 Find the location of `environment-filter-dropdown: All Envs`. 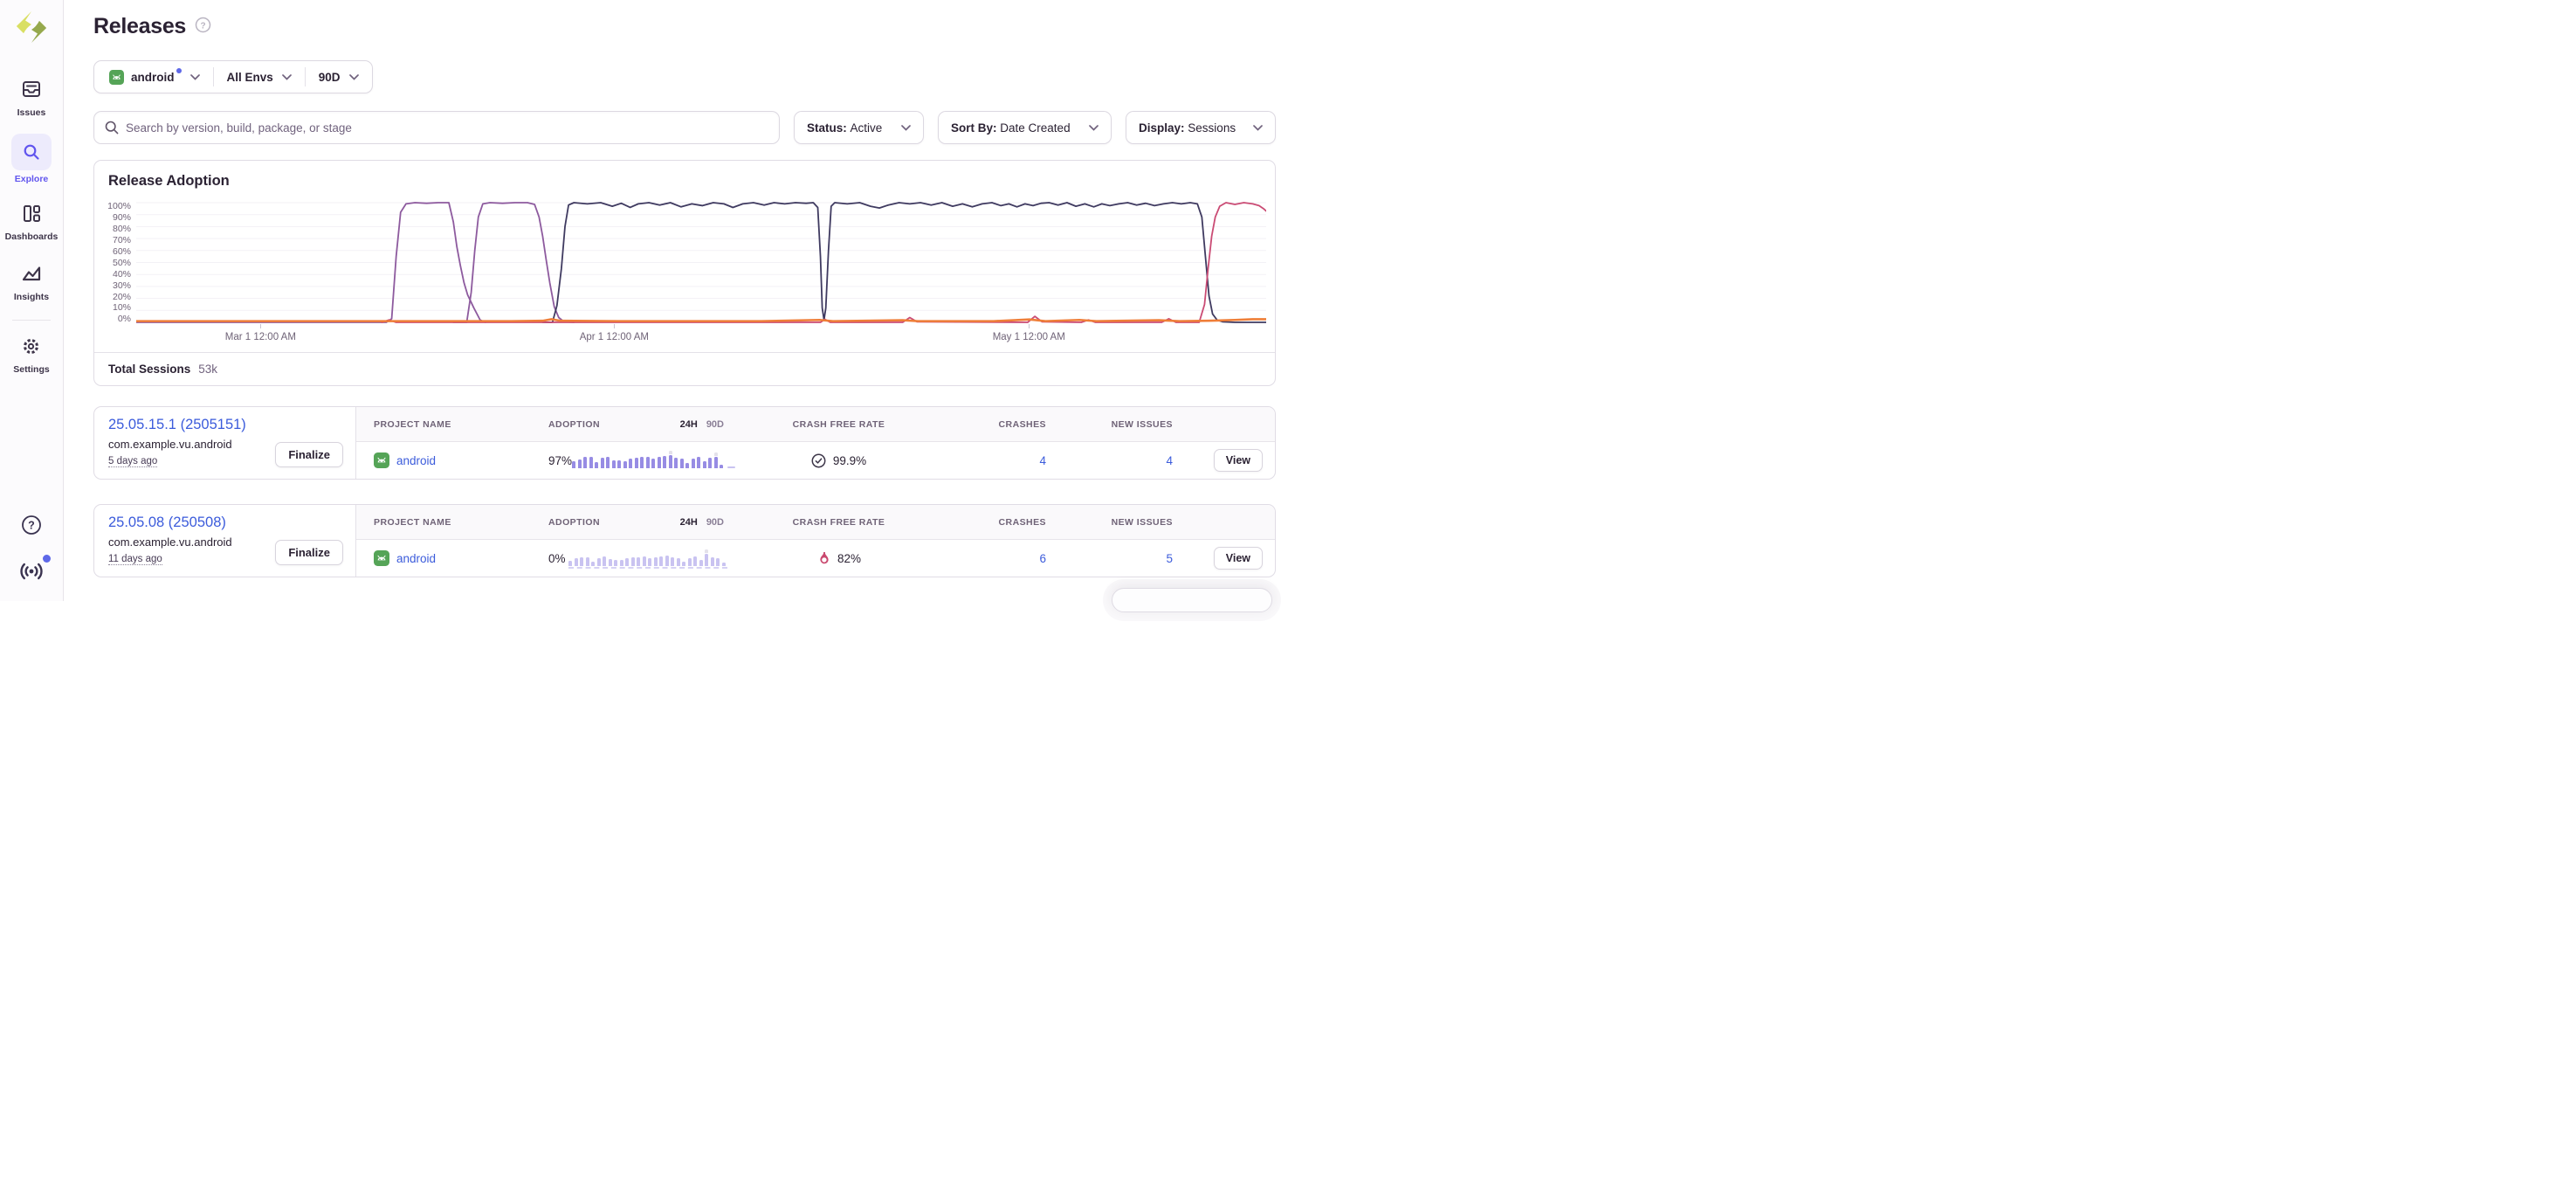

environment-filter-dropdown: All Envs is located at coordinates (259, 77).